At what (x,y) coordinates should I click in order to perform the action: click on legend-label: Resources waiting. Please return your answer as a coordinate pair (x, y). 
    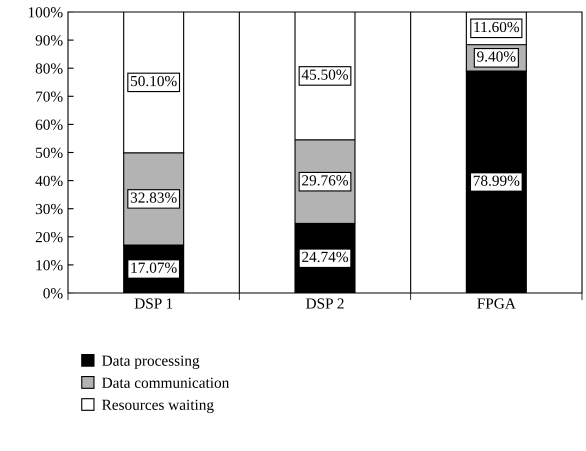
    Looking at the image, I should click on (158, 407).